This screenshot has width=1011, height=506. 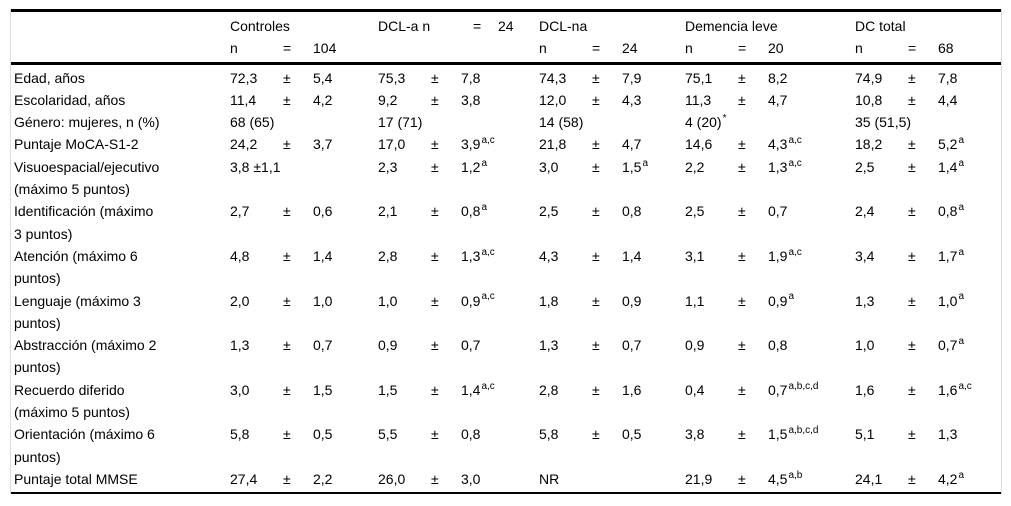 What do you see at coordinates (698, 99) in the screenshot?
I see `value-mean: 11,3` at bounding box center [698, 99].